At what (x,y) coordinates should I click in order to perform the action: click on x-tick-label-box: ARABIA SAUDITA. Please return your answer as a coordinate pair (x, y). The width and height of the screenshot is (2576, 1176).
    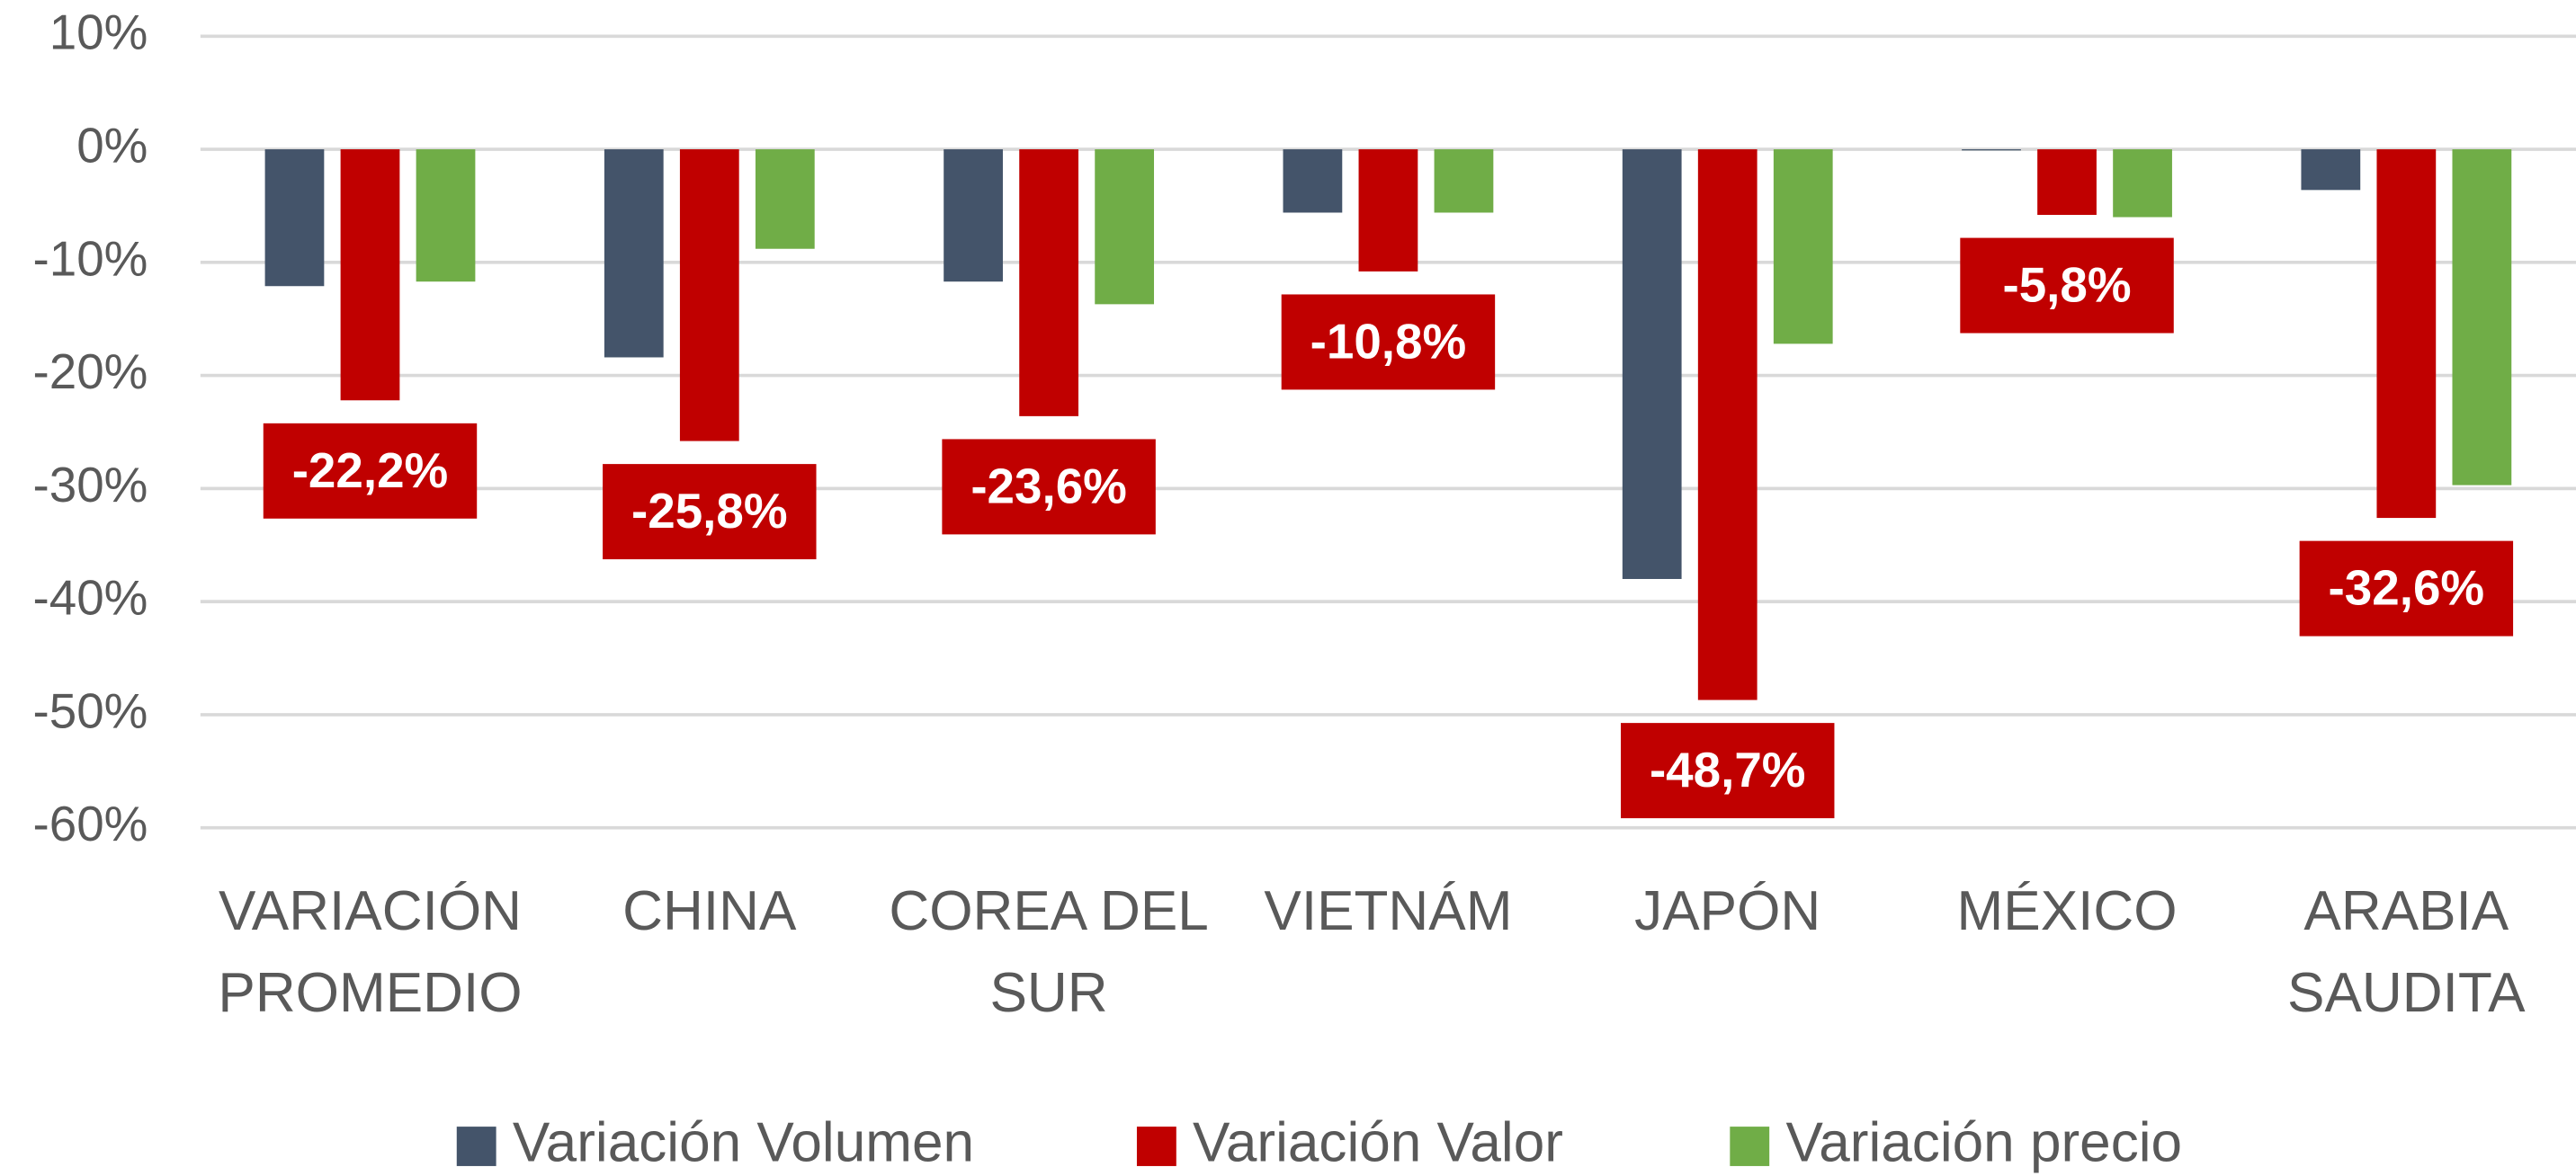
    Looking at the image, I should click on (2406, 952).